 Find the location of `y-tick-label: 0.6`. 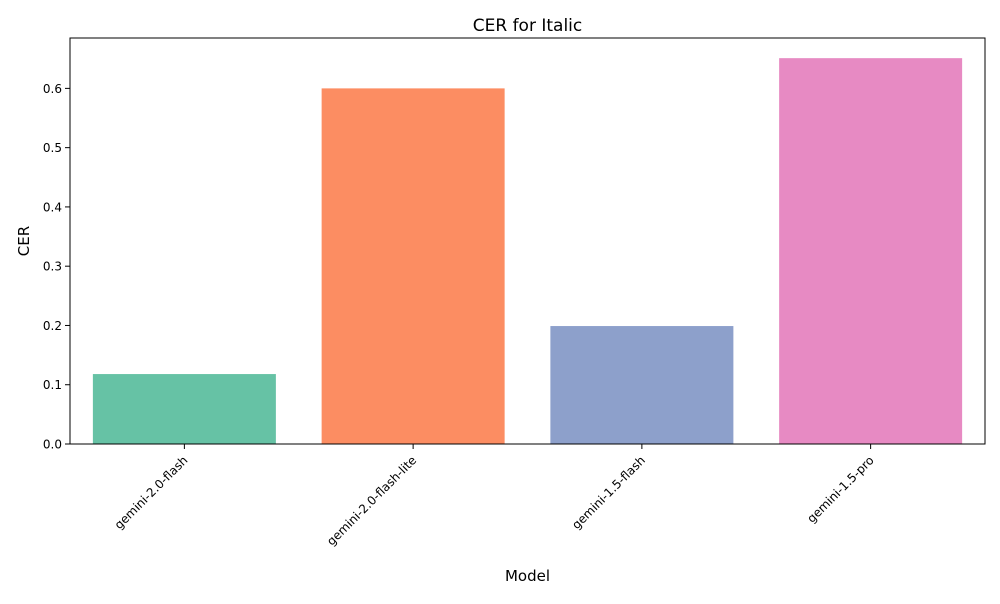

y-tick-label: 0.6 is located at coordinates (52, 89).